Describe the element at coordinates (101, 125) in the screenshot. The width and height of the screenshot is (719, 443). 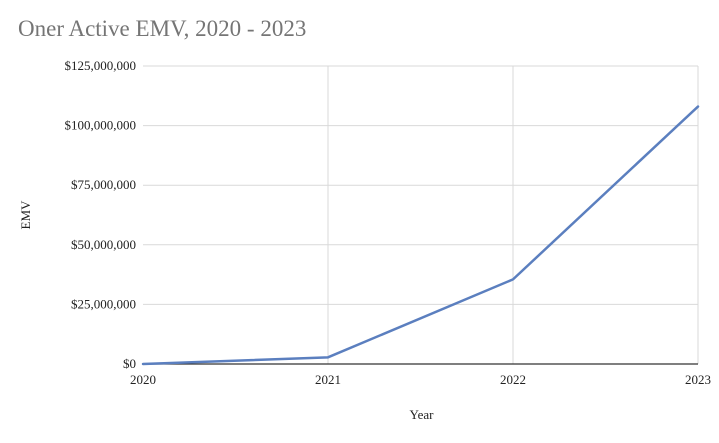
I see `y-tick-label: $100,000,000` at that location.